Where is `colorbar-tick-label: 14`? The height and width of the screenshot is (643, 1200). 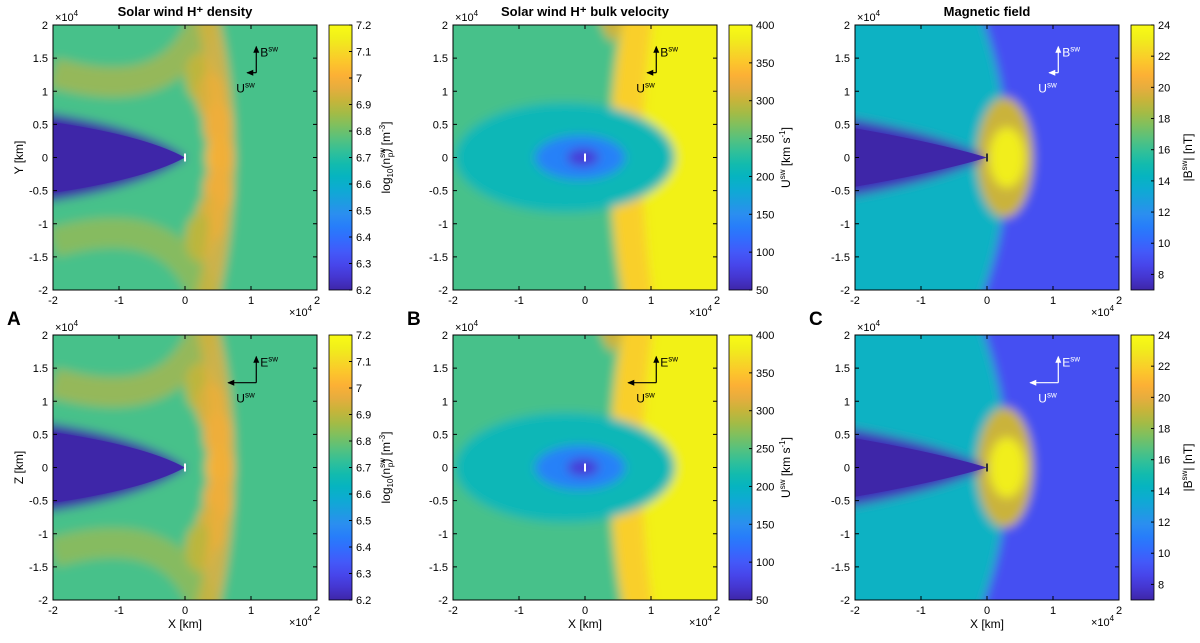
colorbar-tick-label: 14 is located at coordinates (1164, 182).